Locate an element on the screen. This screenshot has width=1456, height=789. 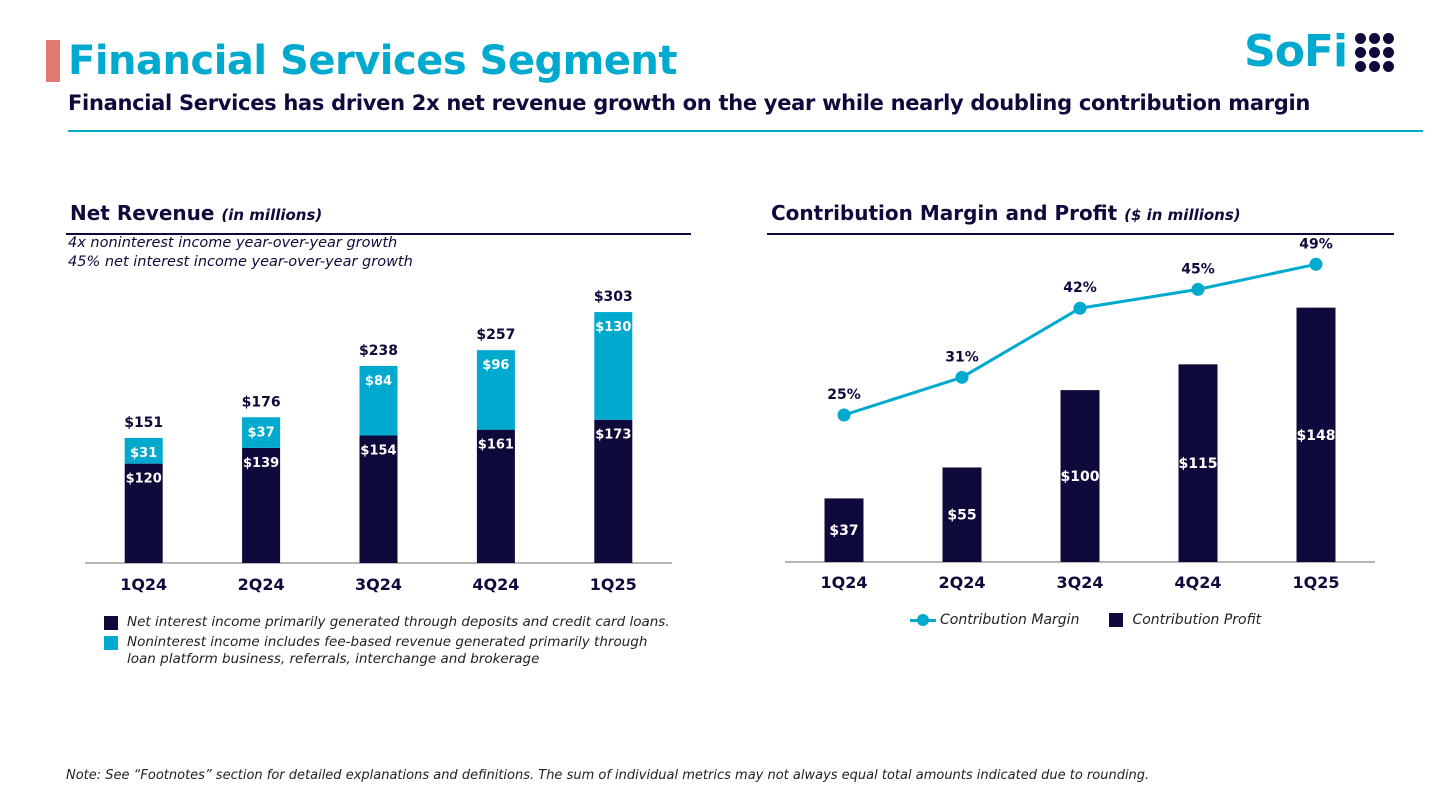
data-label-profit: $37 is located at coordinates (843, 531).